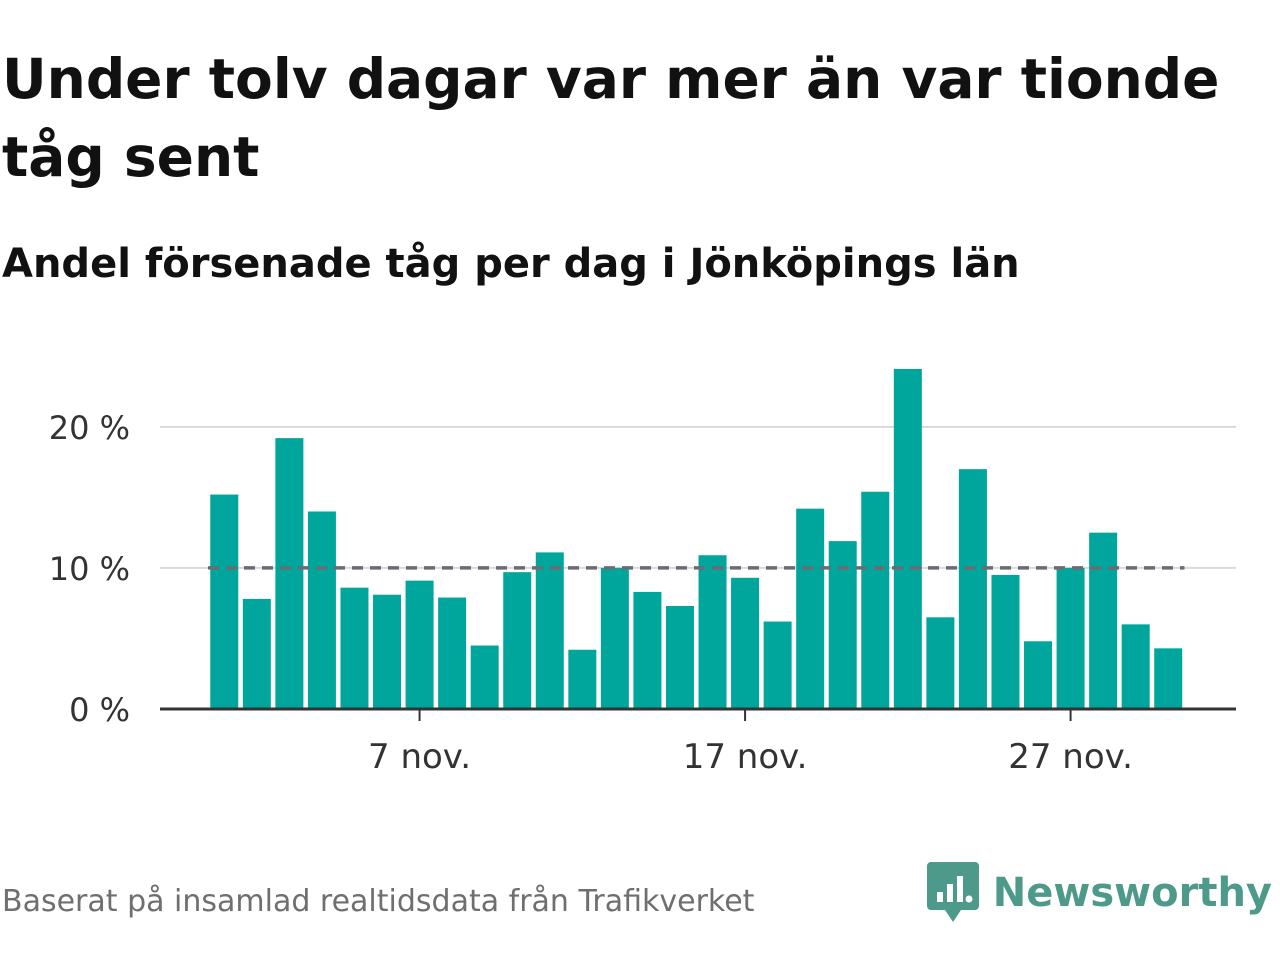  Describe the element at coordinates (89, 428) in the screenshot. I see `y-tick-label: 20 %` at that location.